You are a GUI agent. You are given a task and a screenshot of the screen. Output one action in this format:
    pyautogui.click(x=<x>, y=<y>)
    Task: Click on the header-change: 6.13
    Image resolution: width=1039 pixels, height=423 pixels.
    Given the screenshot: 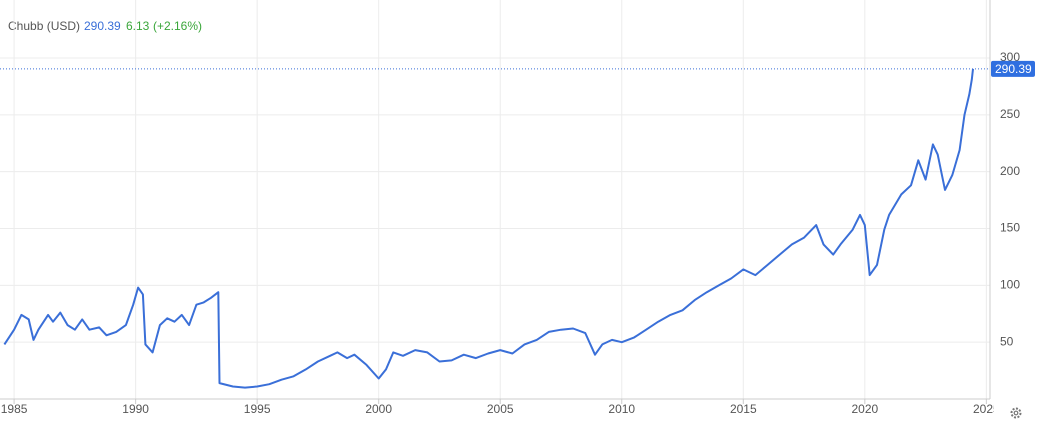 What is the action you would take?
    pyautogui.click(x=138, y=26)
    